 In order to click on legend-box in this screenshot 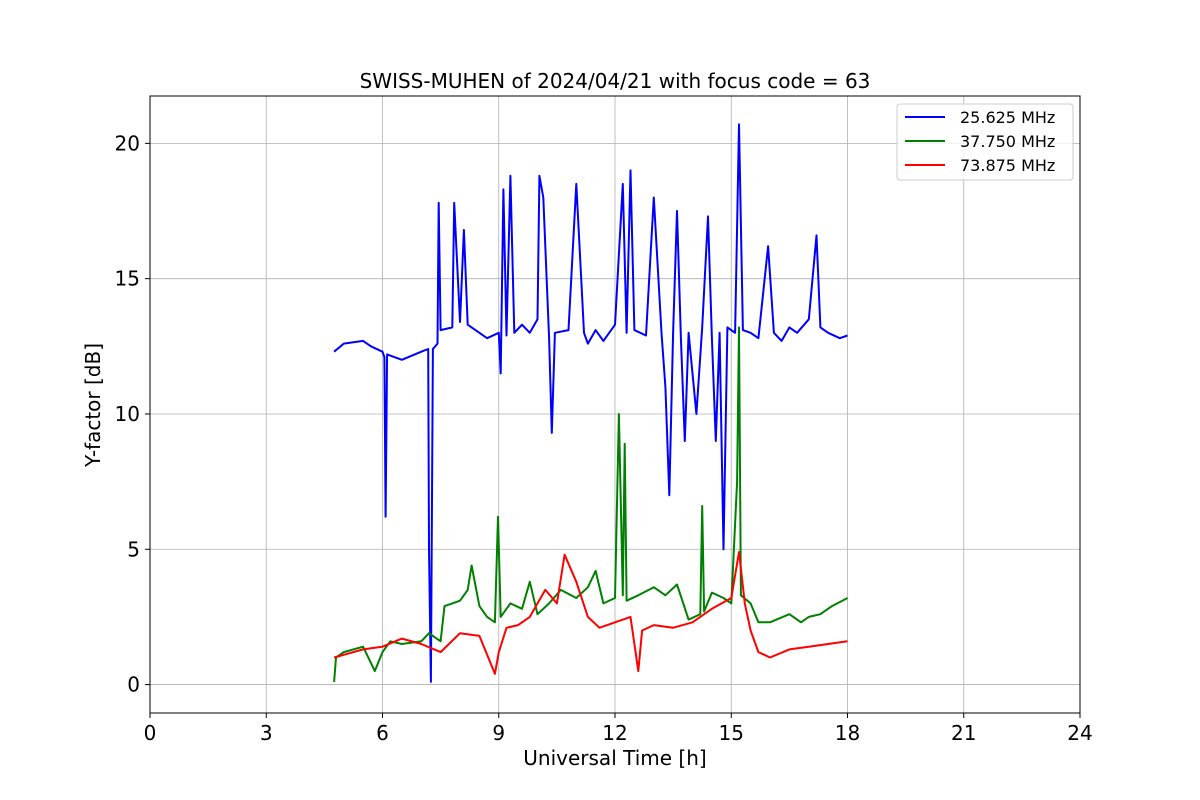, I will do `click(985, 142)`.